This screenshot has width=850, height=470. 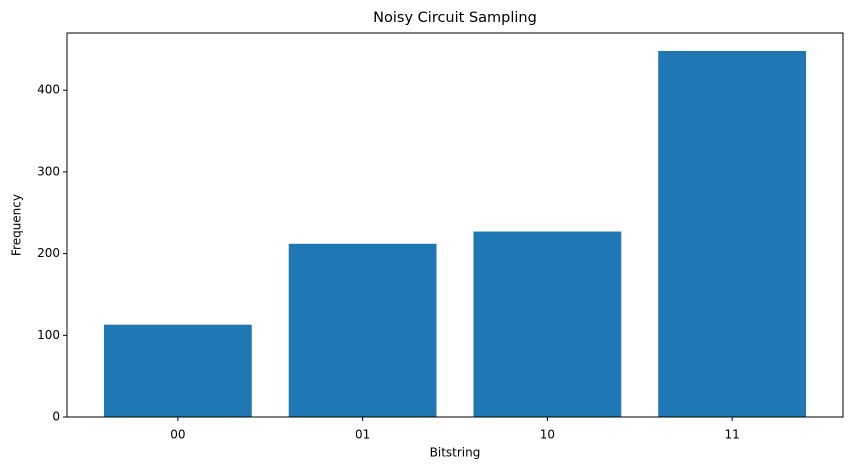 What do you see at coordinates (56, 417) in the screenshot?
I see `y-tick-label: 0` at bounding box center [56, 417].